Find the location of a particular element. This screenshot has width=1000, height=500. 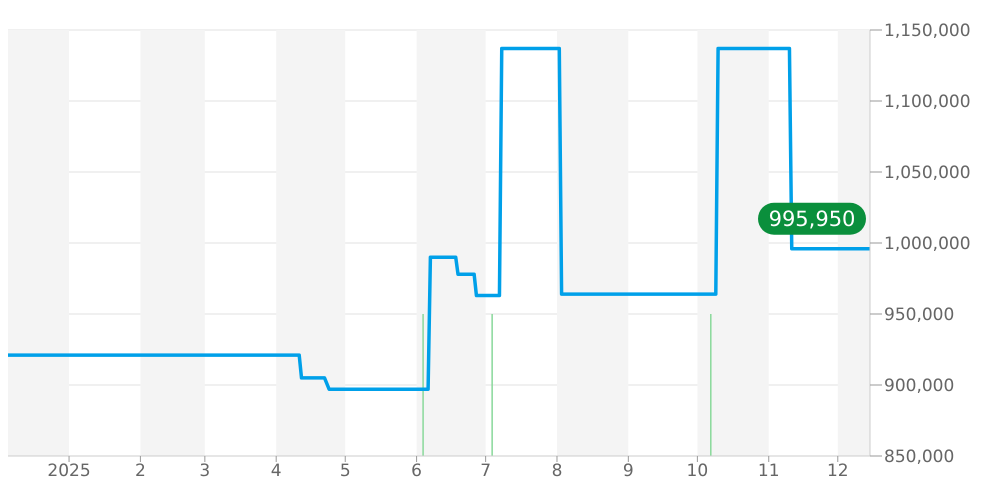

x-tick-label: 2 is located at coordinates (140, 471).